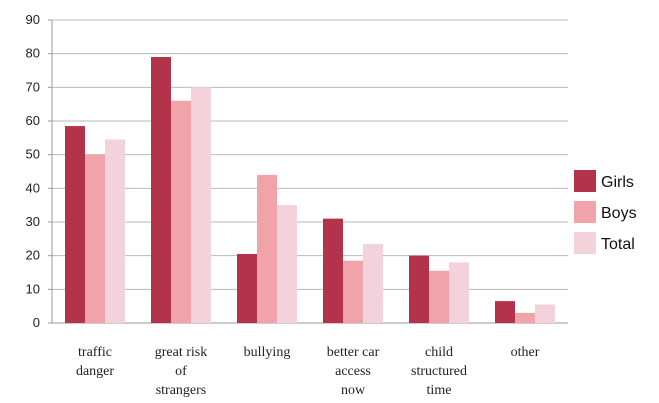 This screenshot has height=403, width=659. Describe the element at coordinates (617, 182) in the screenshot. I see `legend-label-girls: Girls` at that location.